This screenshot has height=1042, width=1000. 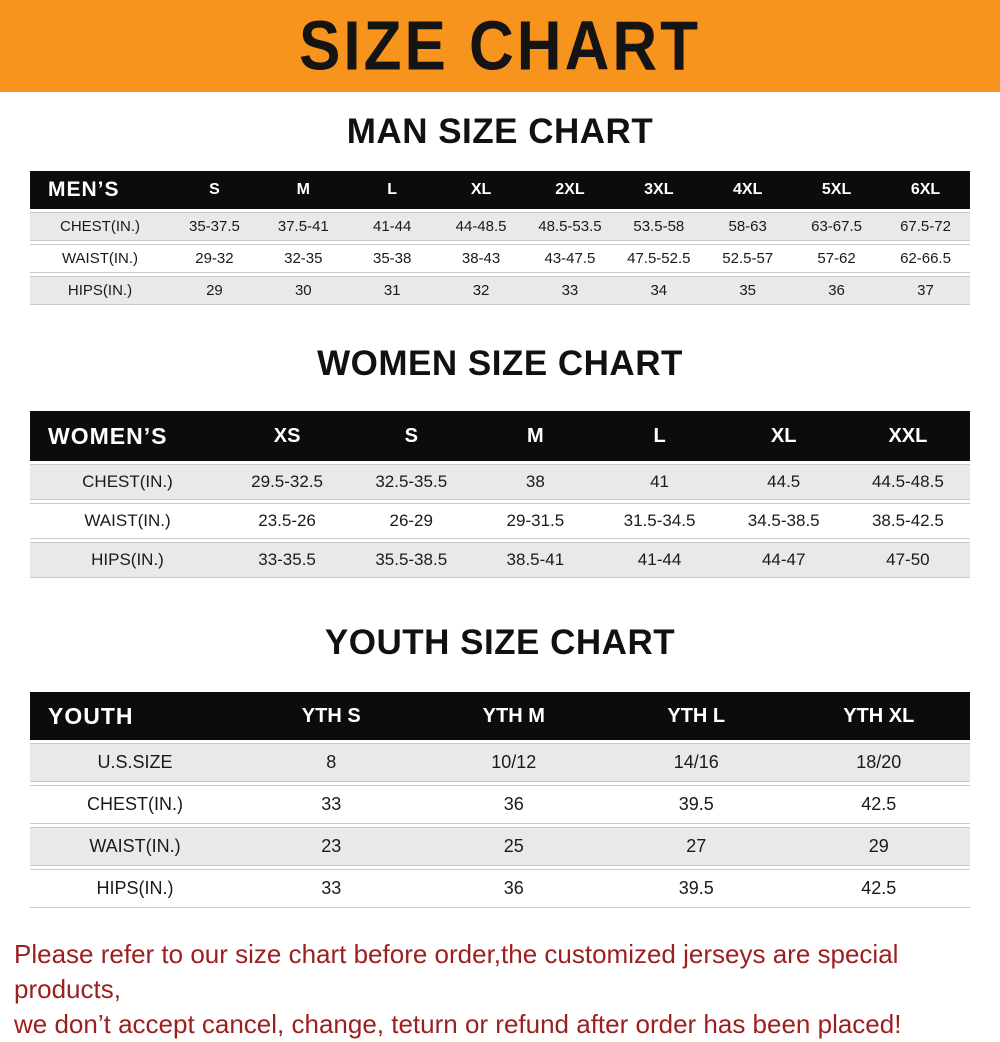 What do you see at coordinates (513, 762) in the screenshot?
I see `size-value-cell: 10/12` at bounding box center [513, 762].